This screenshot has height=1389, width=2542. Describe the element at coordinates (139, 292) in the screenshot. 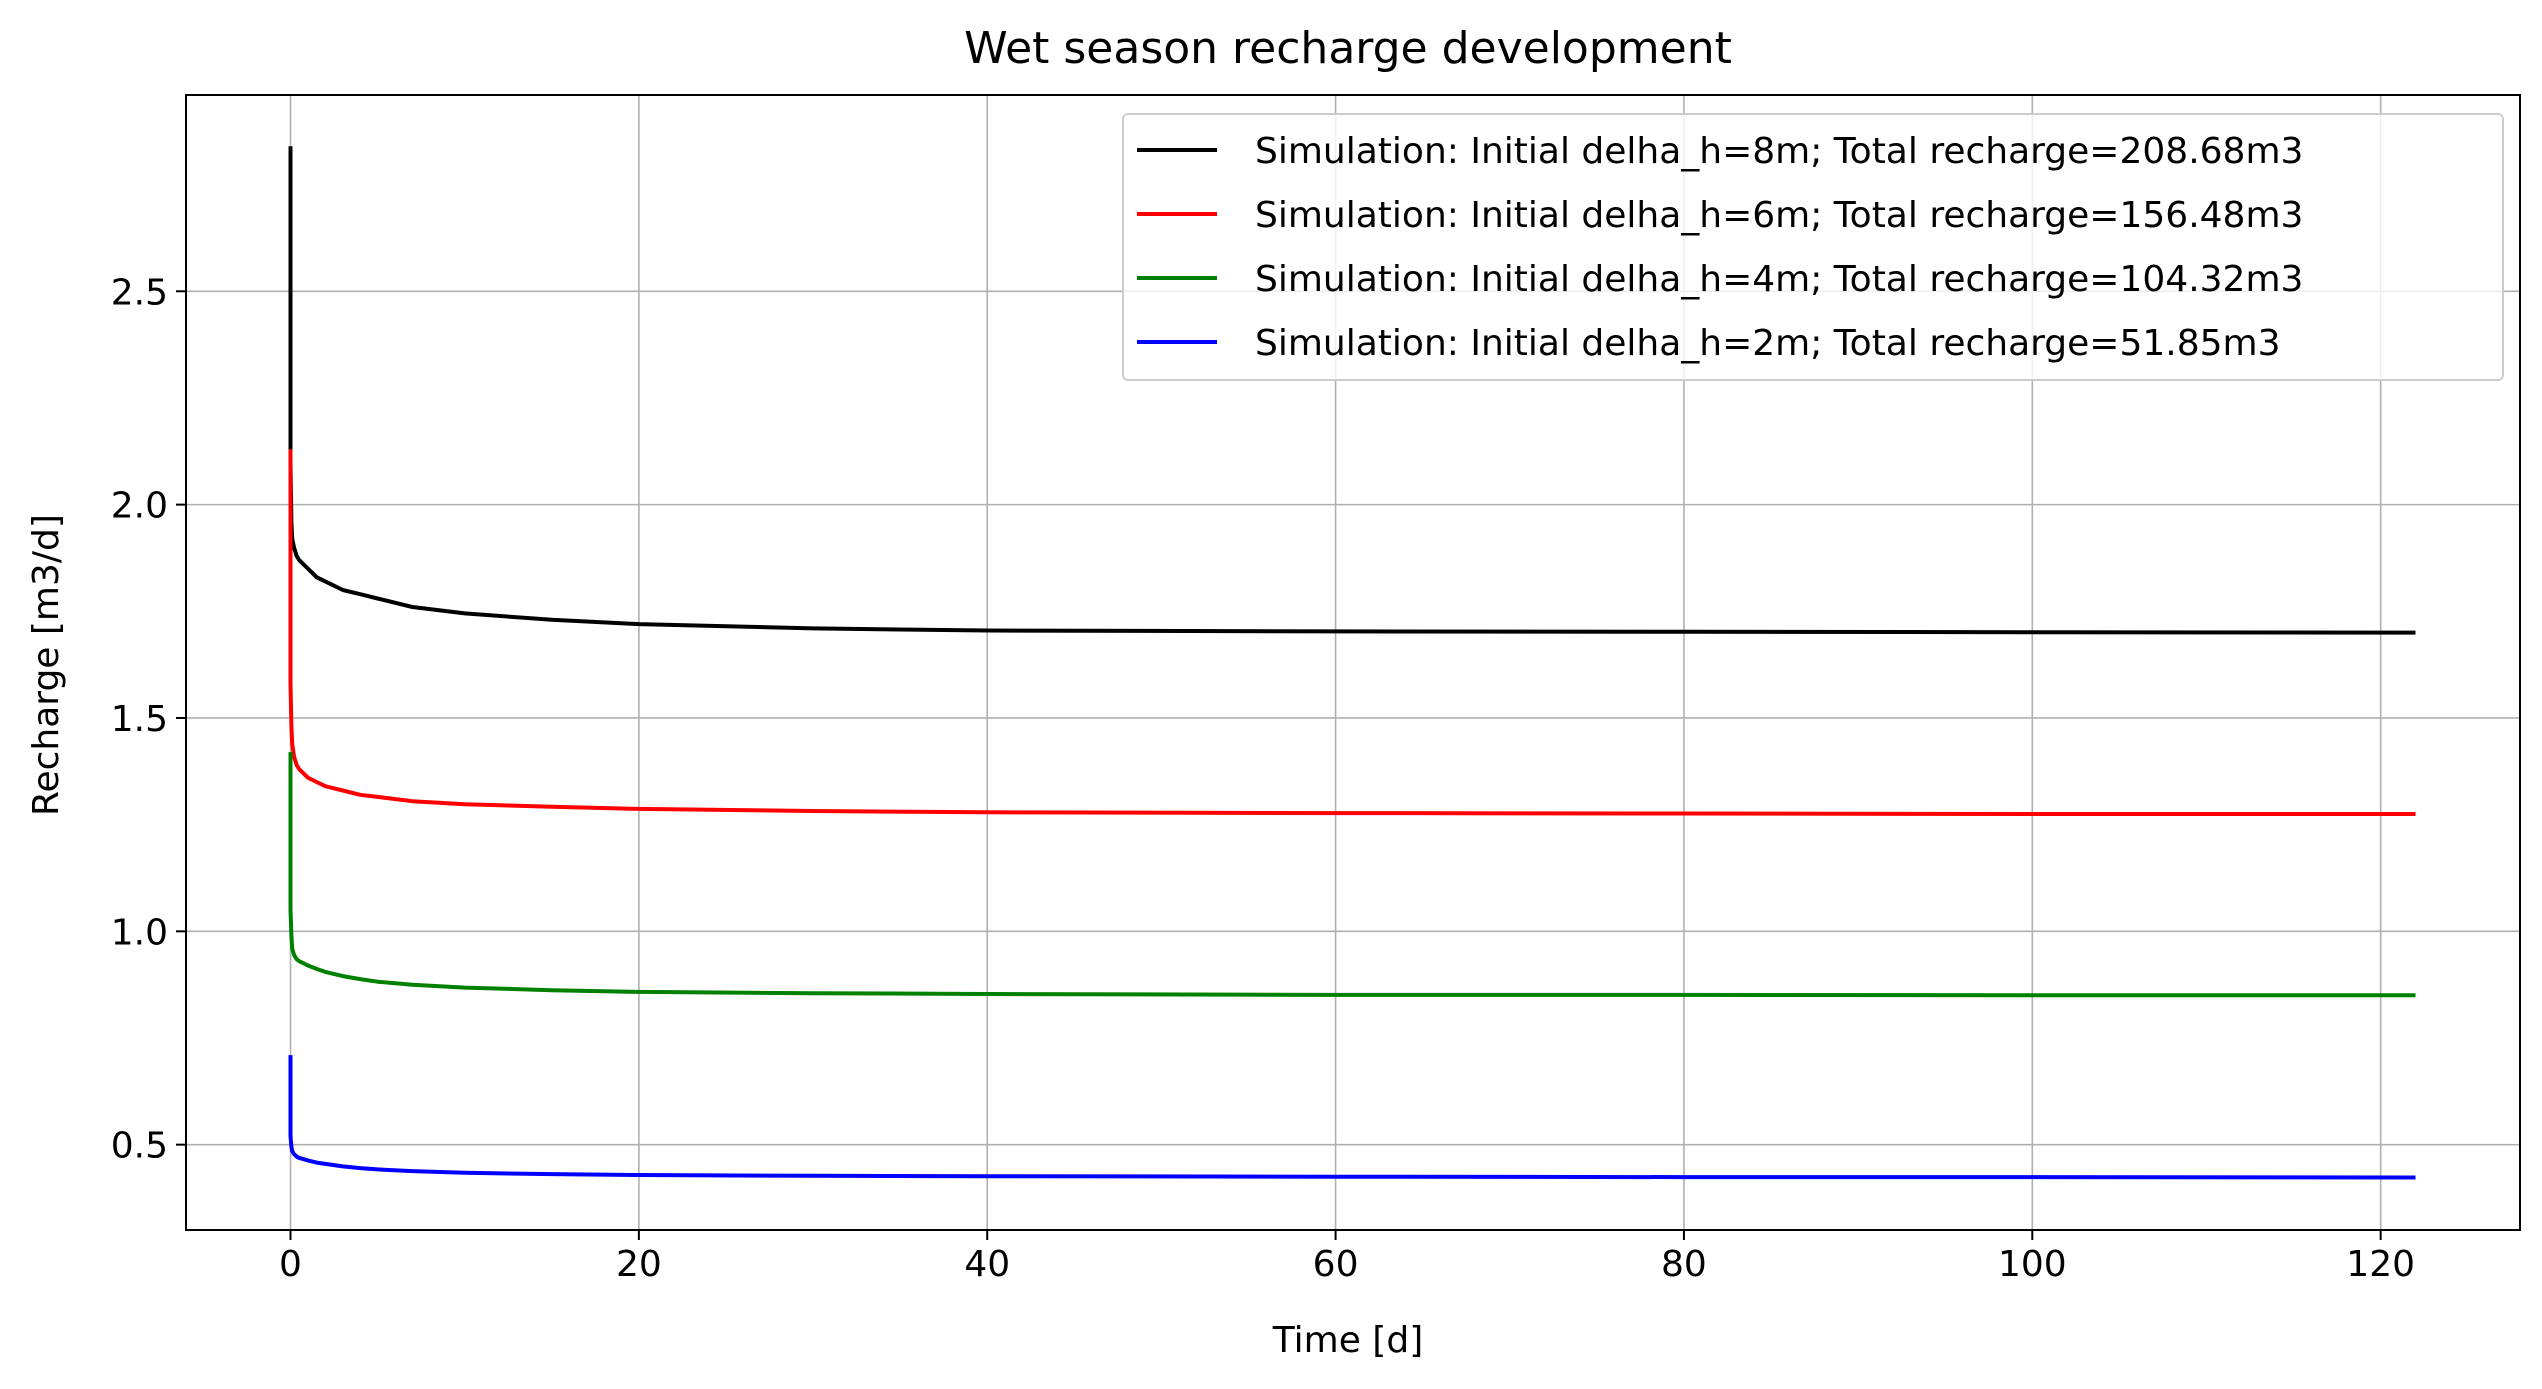

I see `y-tick-label: 2.5` at that location.